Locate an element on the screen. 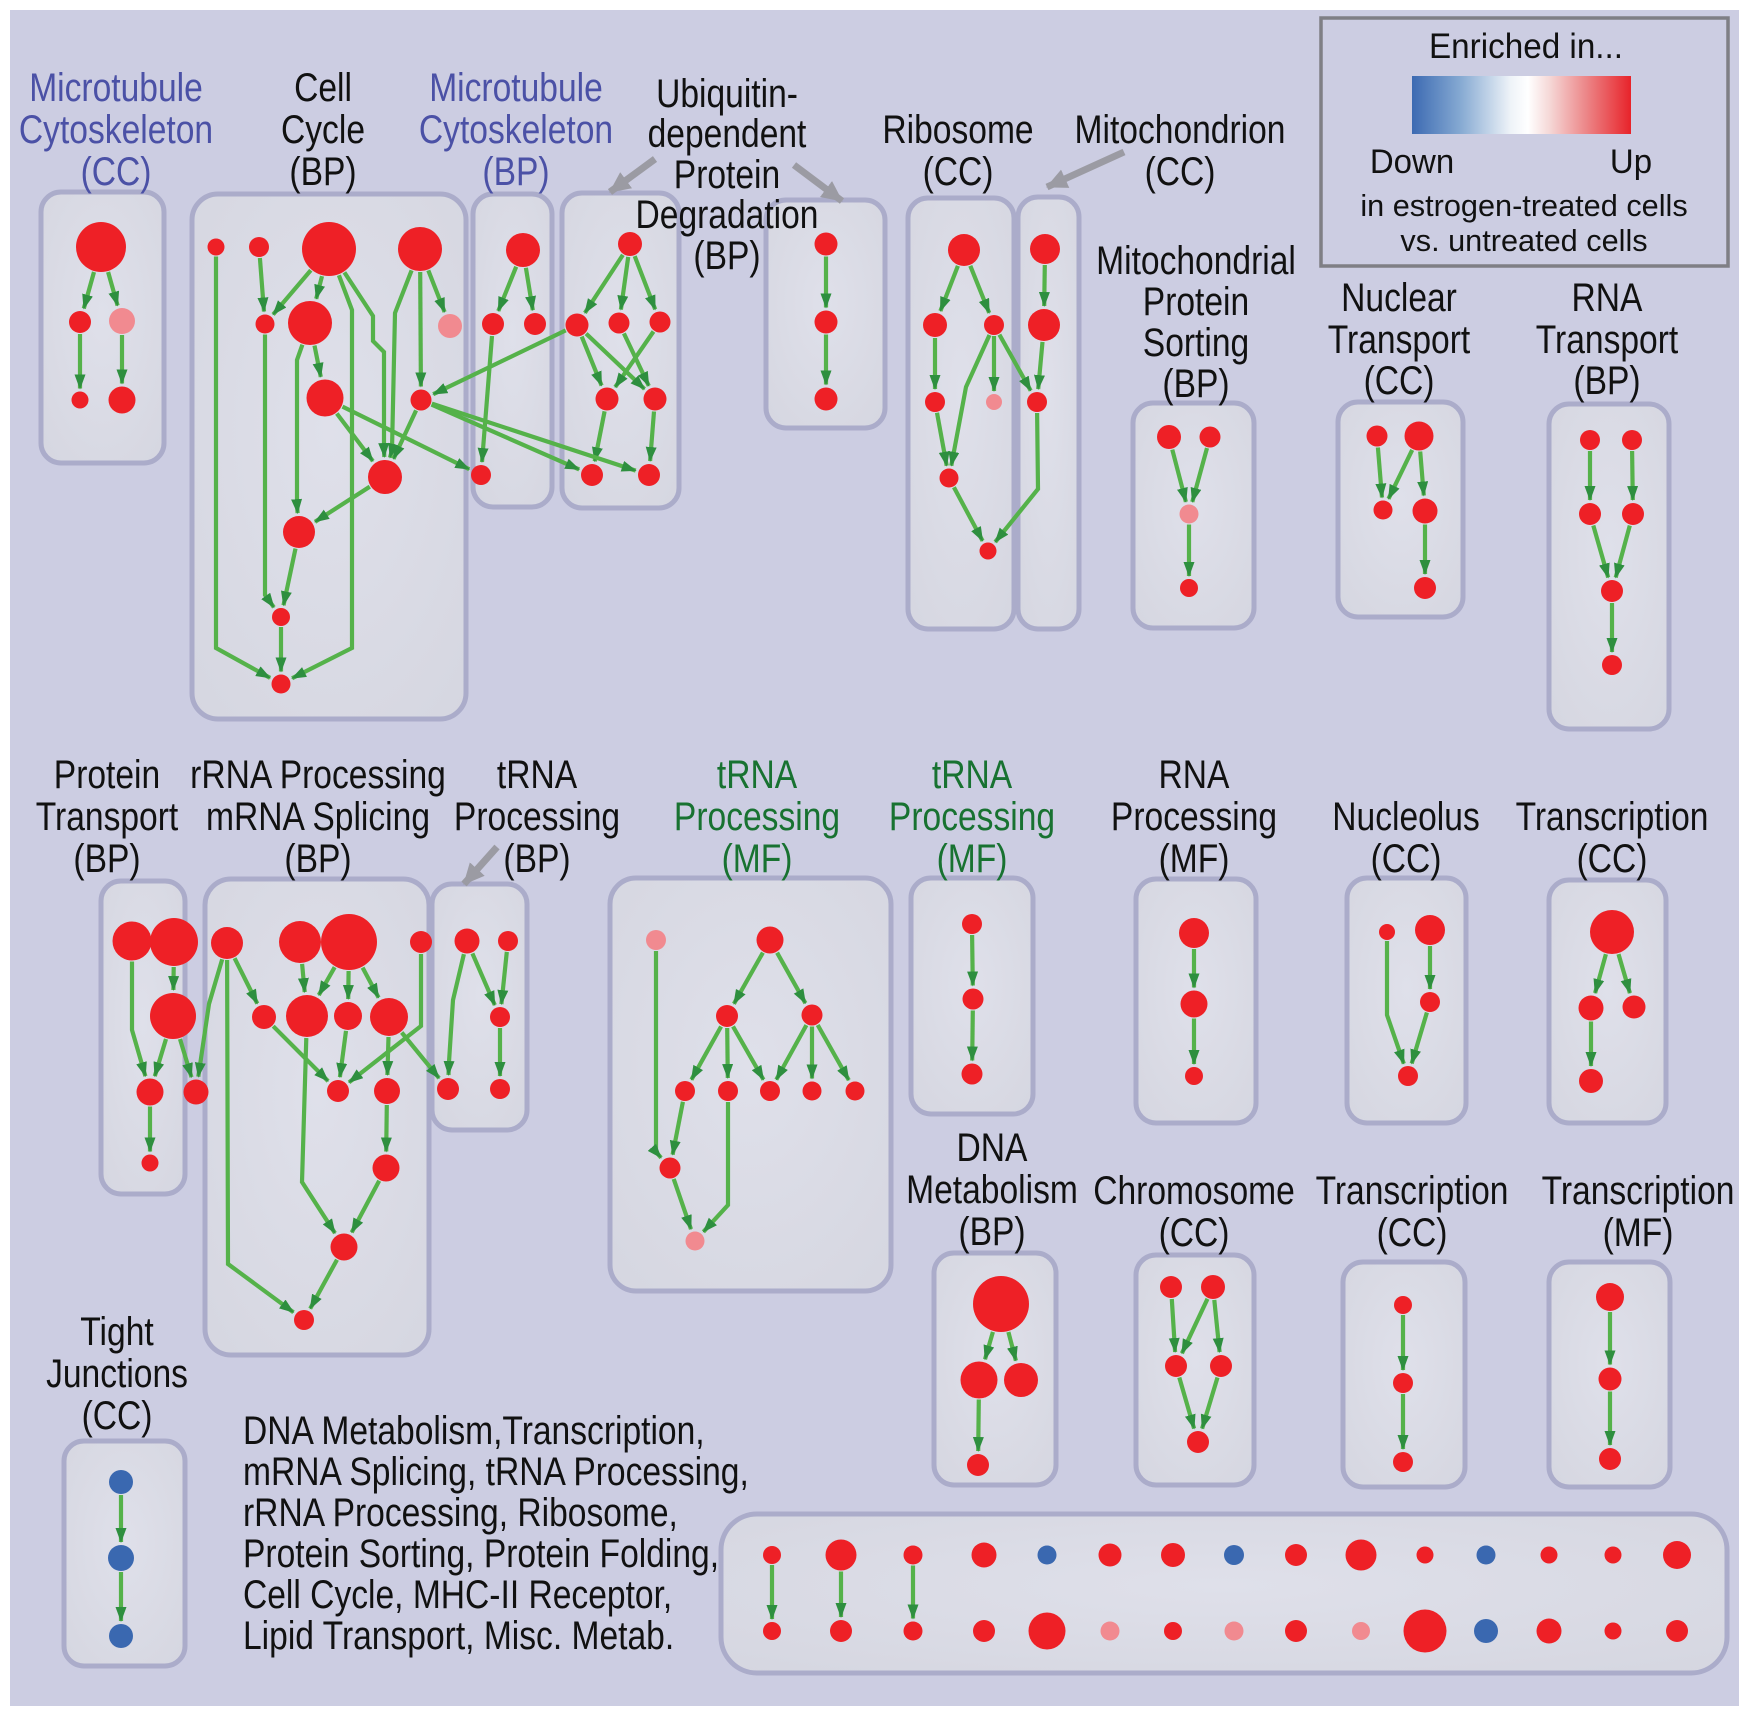 The height and width of the screenshot is (1715, 1750). svg-text: Lipid Transport, Misc. Metab. is located at coordinates (458, 1635).